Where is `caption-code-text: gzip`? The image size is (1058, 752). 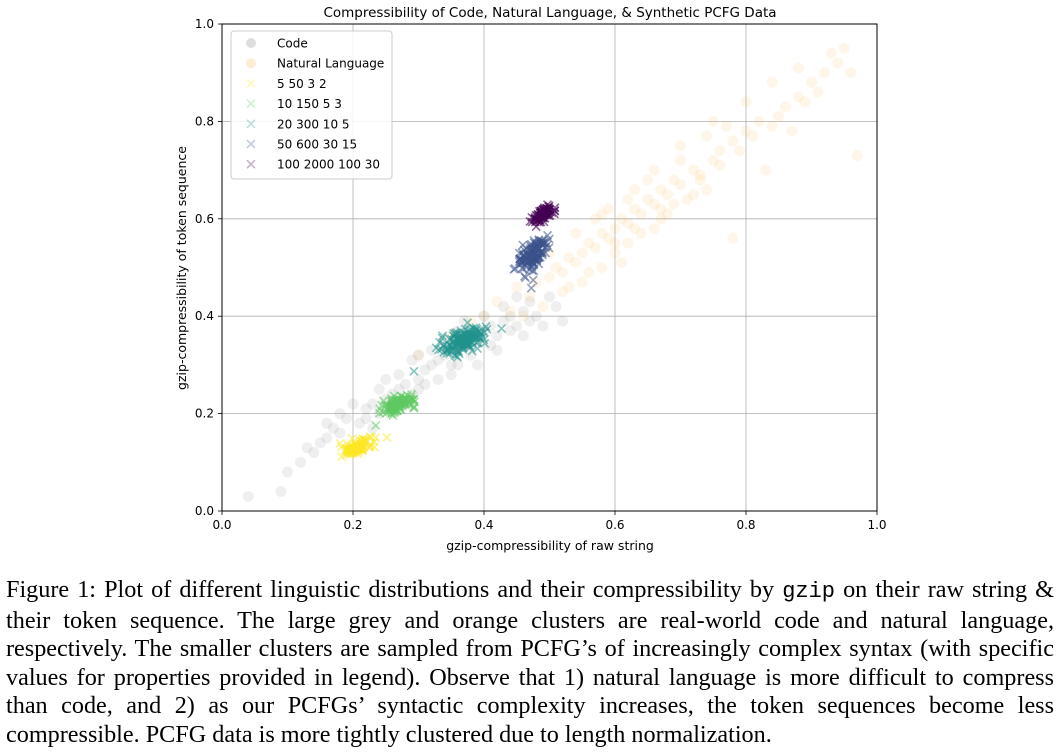 caption-code-text: gzip is located at coordinates (808, 591).